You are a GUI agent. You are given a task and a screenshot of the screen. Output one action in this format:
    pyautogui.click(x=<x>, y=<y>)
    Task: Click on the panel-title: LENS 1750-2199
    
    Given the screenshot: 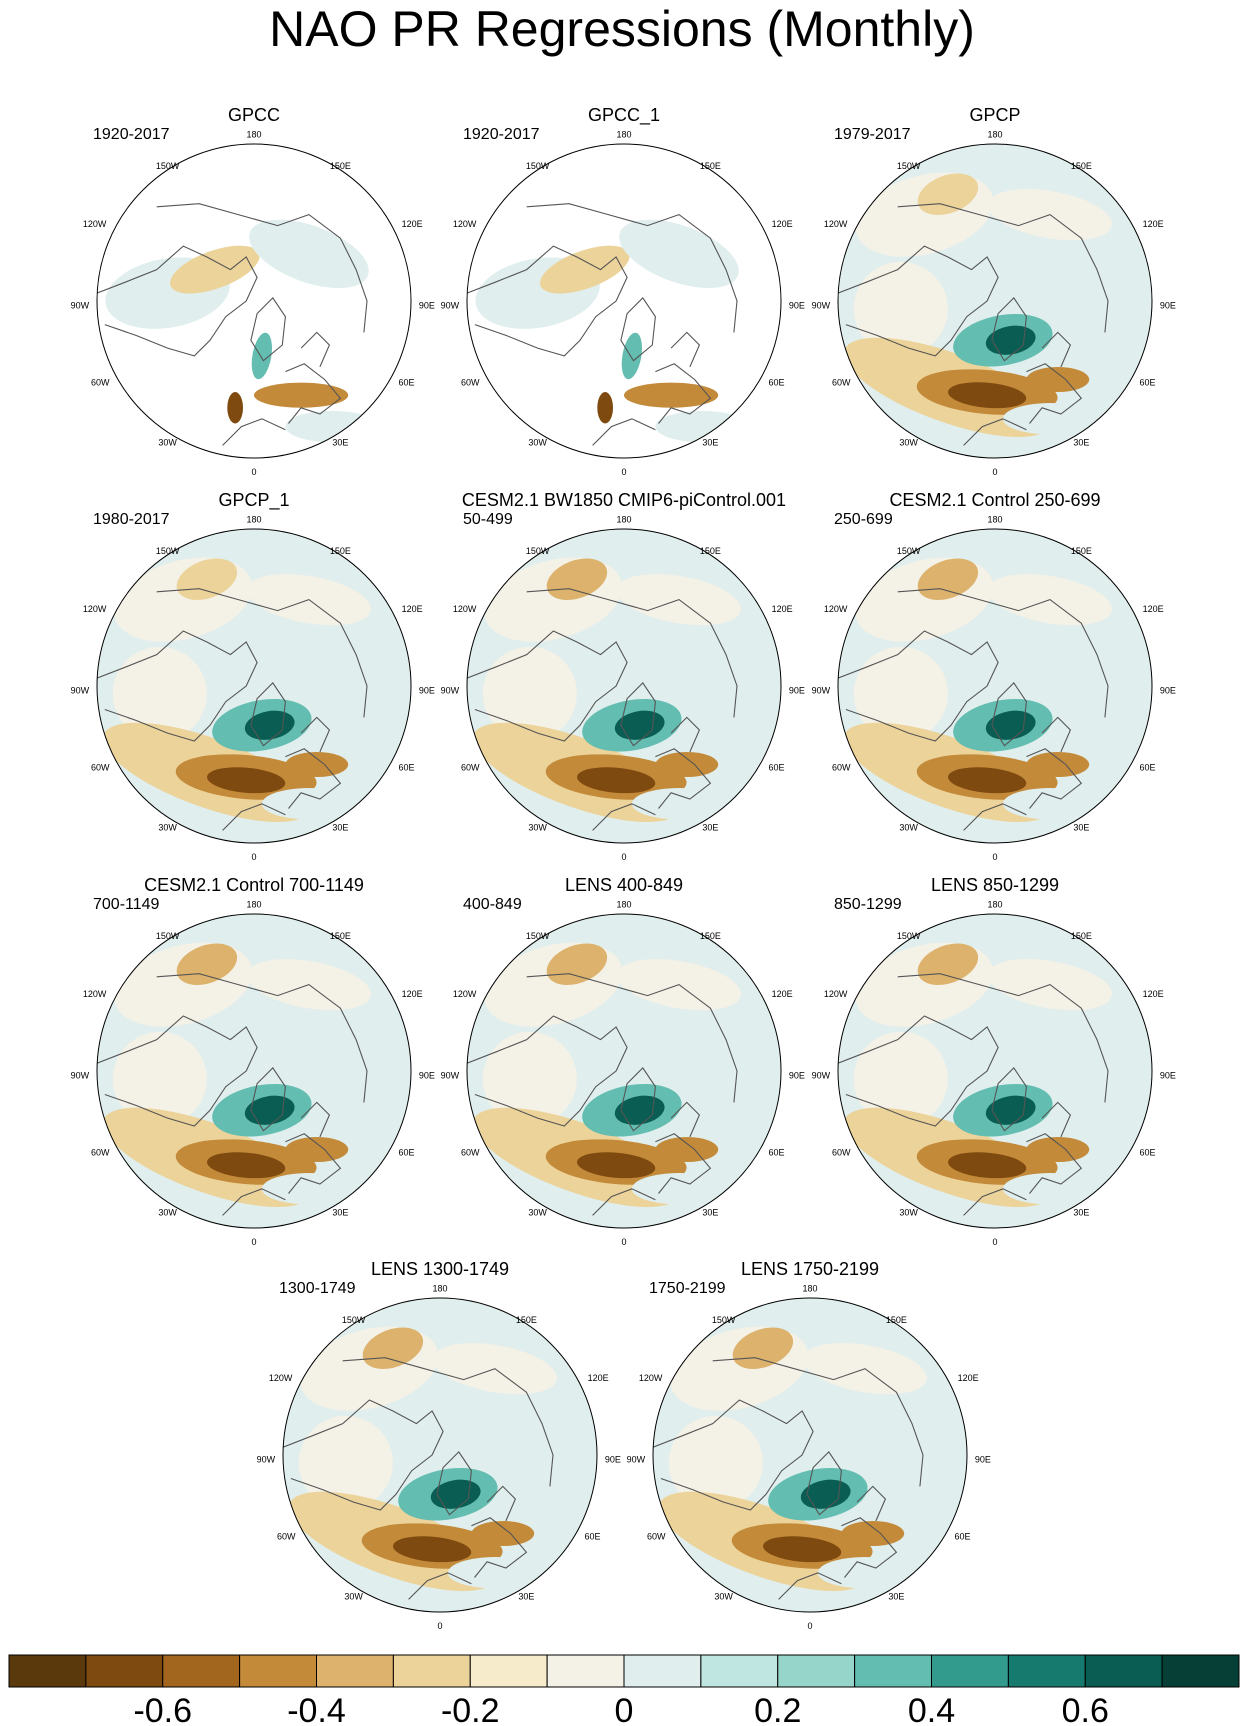 What is the action you would take?
    pyautogui.click(x=810, y=1269)
    